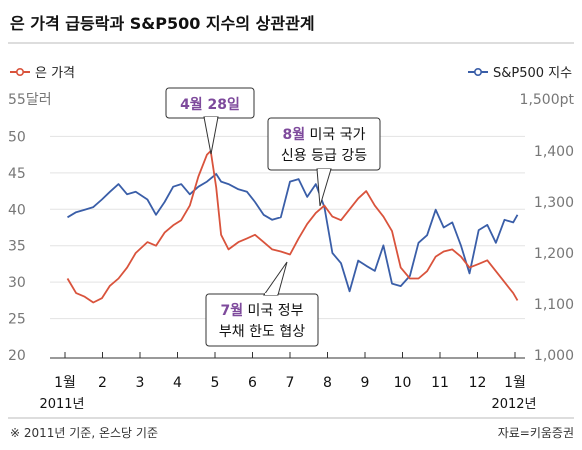 The width and height of the screenshot is (582, 450). What do you see at coordinates (17, 174) in the screenshot?
I see `left-tick-label: 45` at bounding box center [17, 174].